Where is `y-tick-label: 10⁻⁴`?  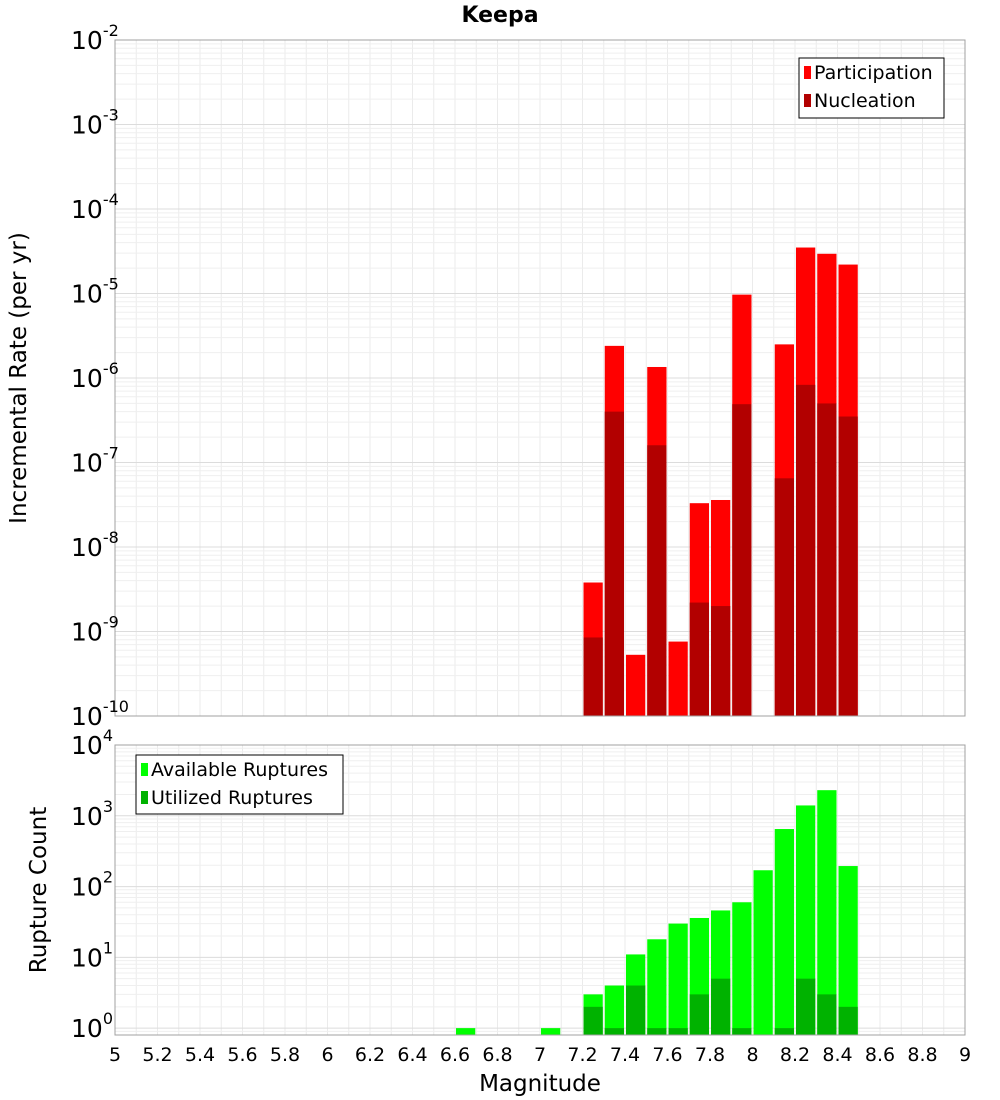
y-tick-label: 10⁻⁴ is located at coordinates (95, 207).